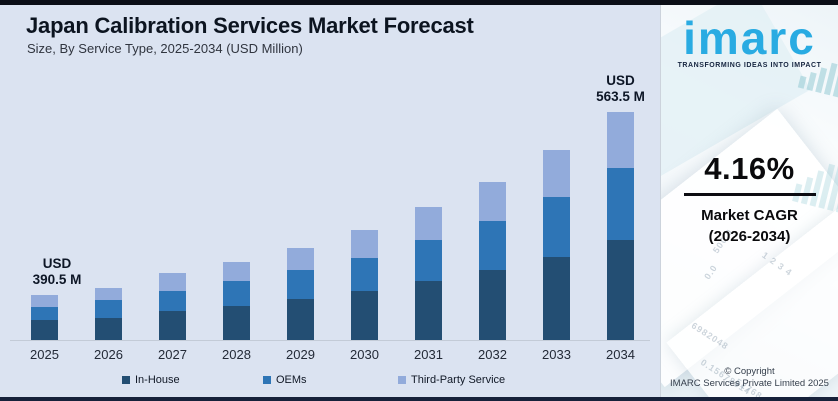 The height and width of the screenshot is (401, 838). I want to click on x-tick-2027: 2027, so click(172, 354).